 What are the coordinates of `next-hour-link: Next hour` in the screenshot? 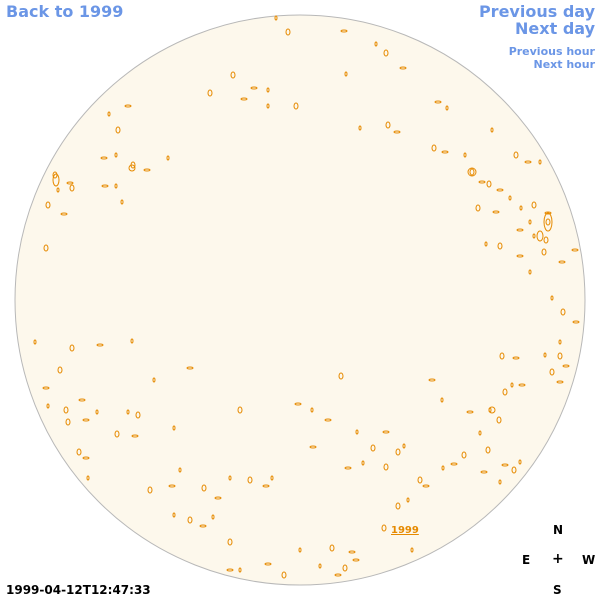 It's located at (564, 64).